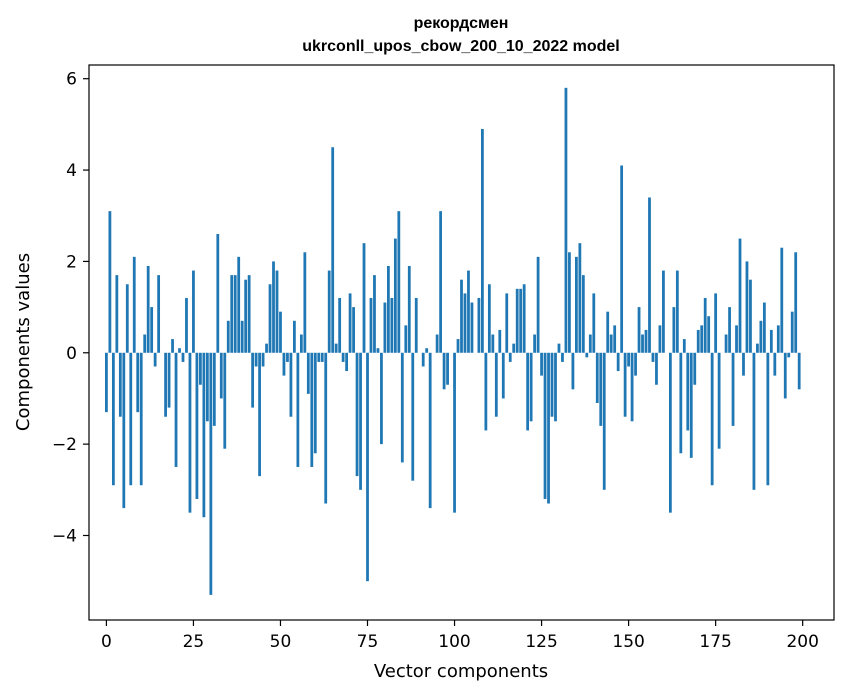  I want to click on y-tick-label: 6, so click(71, 80).